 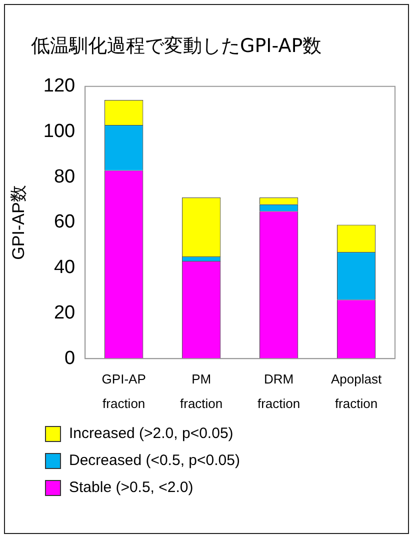 What do you see at coordinates (176, 46) in the screenshot?
I see `chart-title: 低温馴化過程で変動したGPI-AP数` at bounding box center [176, 46].